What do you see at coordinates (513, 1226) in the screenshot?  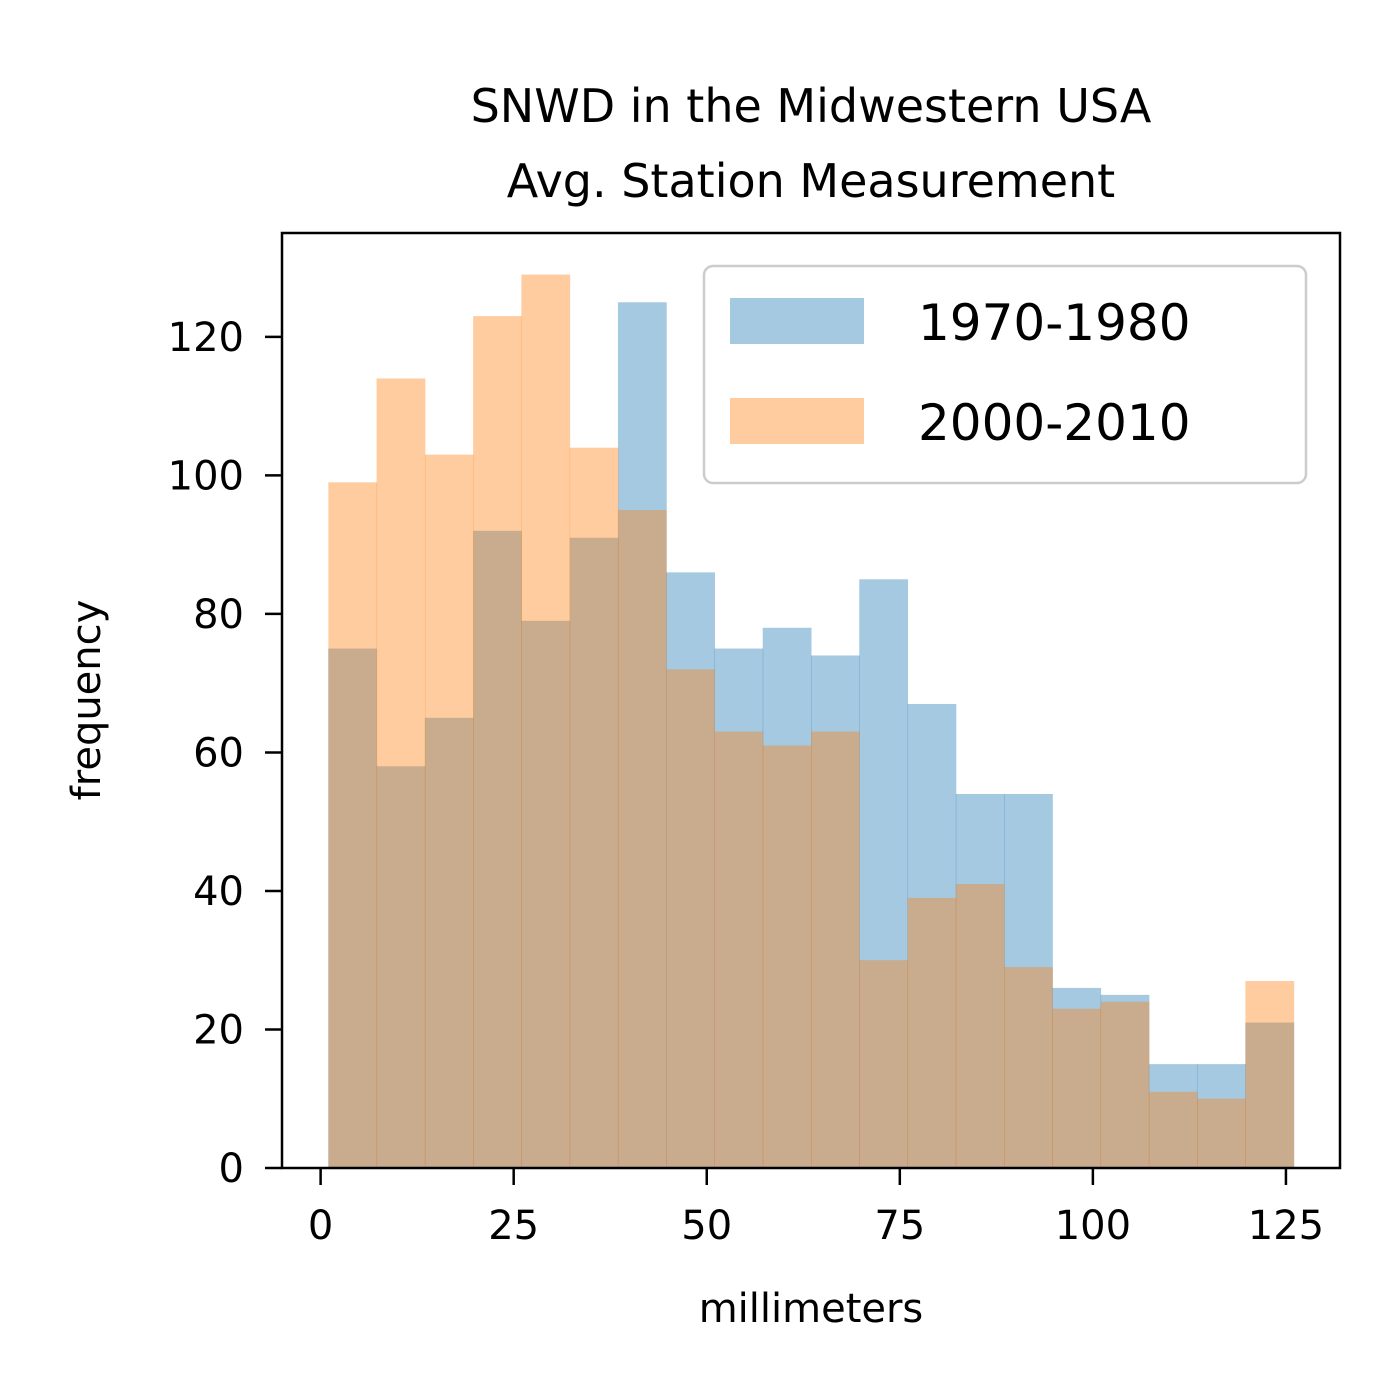 I see `x-tick-label: 25` at bounding box center [513, 1226].